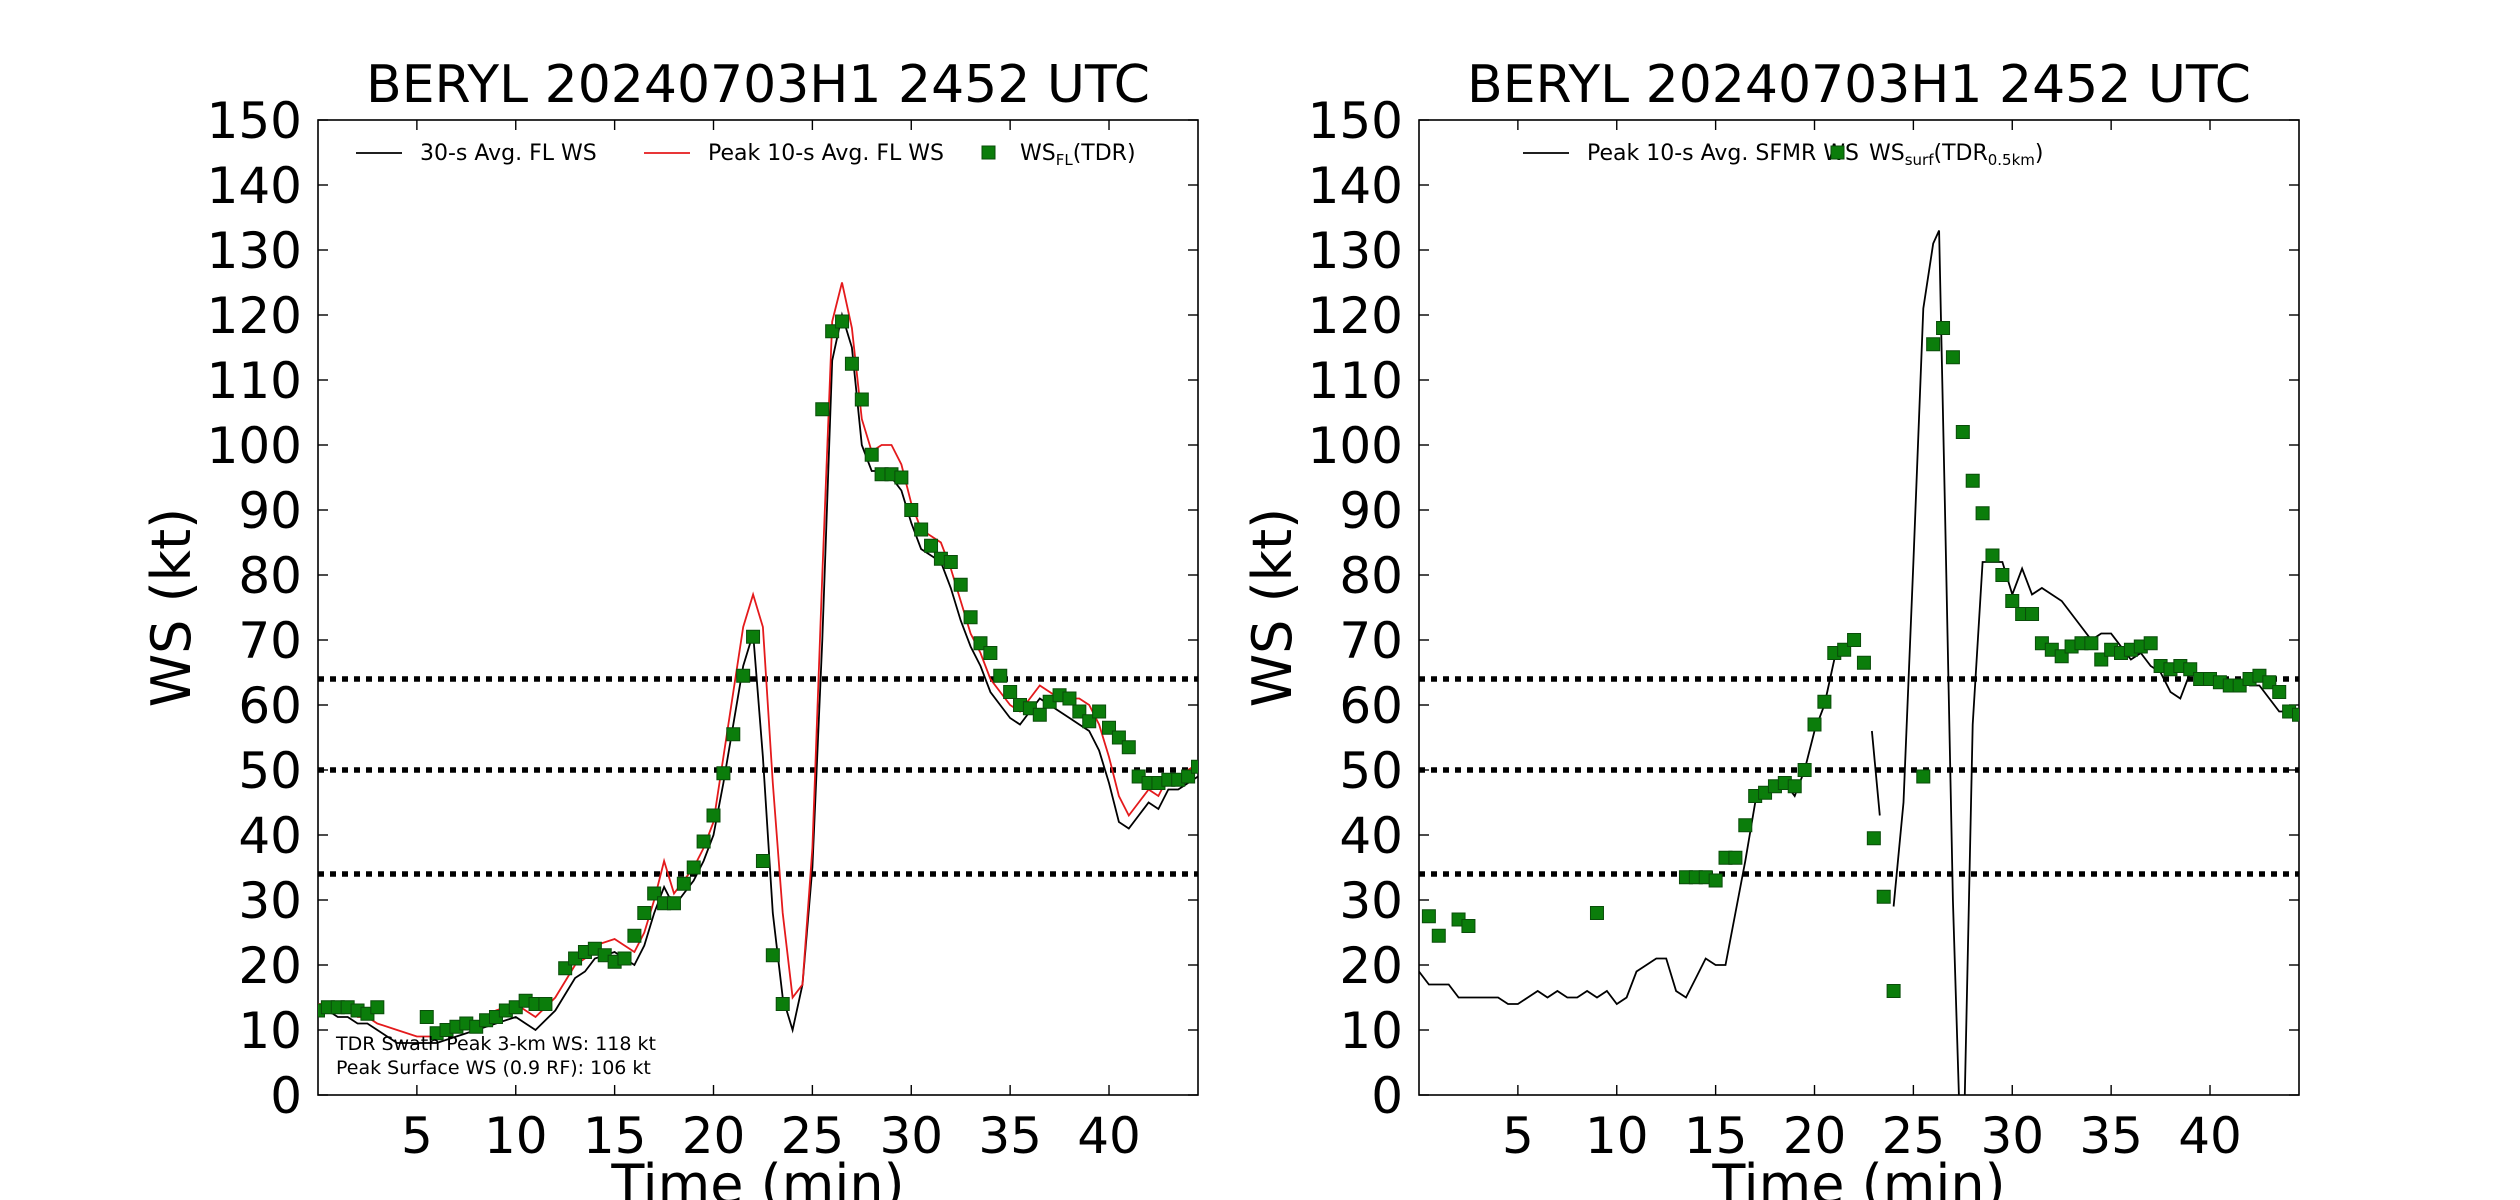  Describe the element at coordinates (1371, 1031) in the screenshot. I see `y-tick-label: 10` at that location.